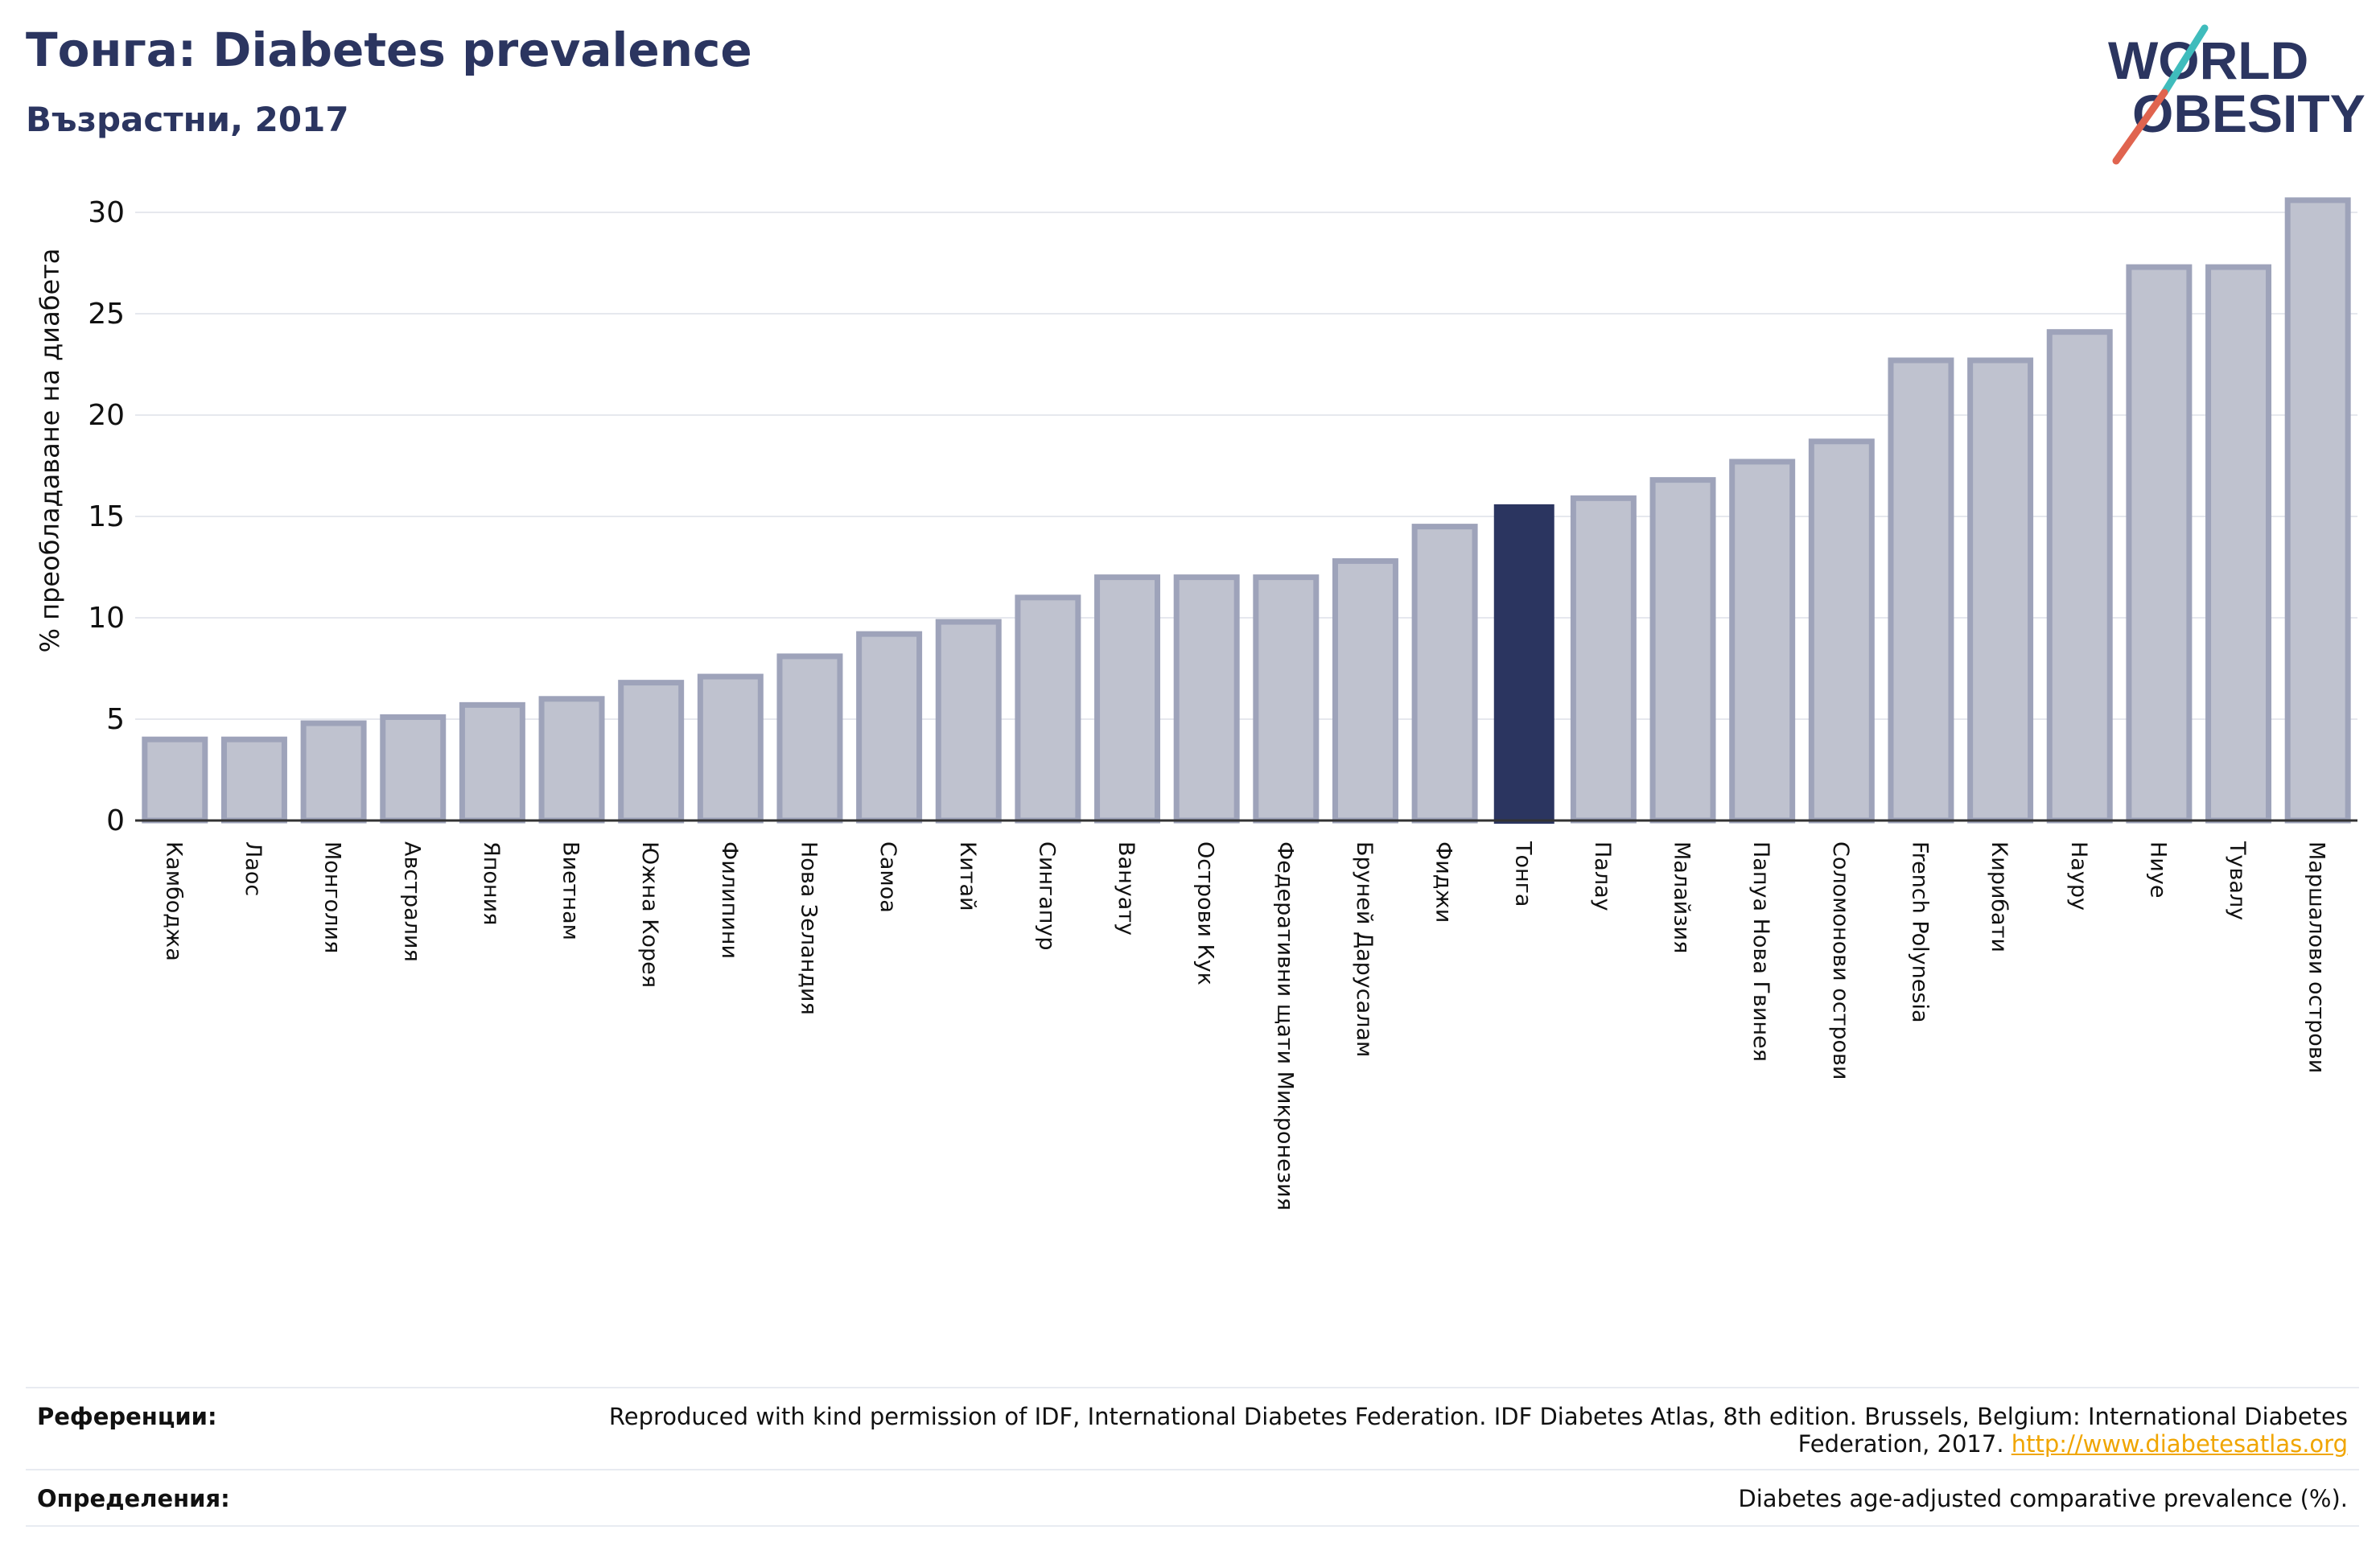  Describe the element at coordinates (887, 877) in the screenshot. I see `x-tick-label: Самоа` at that location.